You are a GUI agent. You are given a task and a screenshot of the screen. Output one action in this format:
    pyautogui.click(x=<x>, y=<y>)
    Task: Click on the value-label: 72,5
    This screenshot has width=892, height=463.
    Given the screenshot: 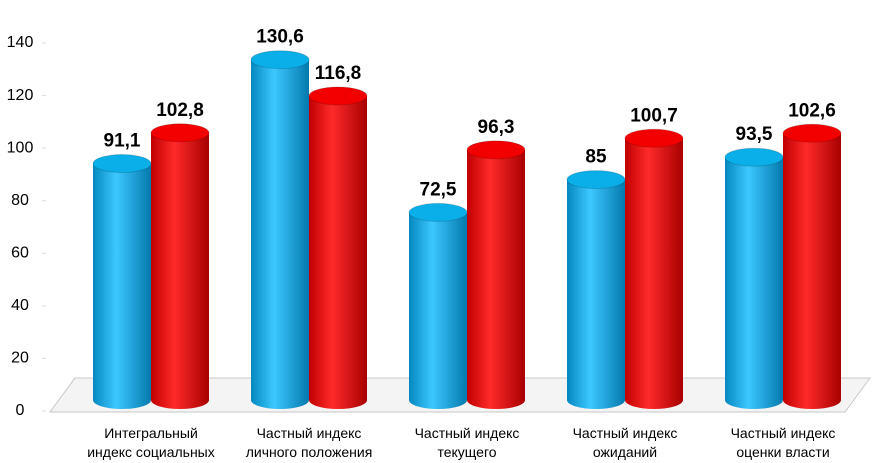 What is the action you would take?
    pyautogui.click(x=438, y=189)
    